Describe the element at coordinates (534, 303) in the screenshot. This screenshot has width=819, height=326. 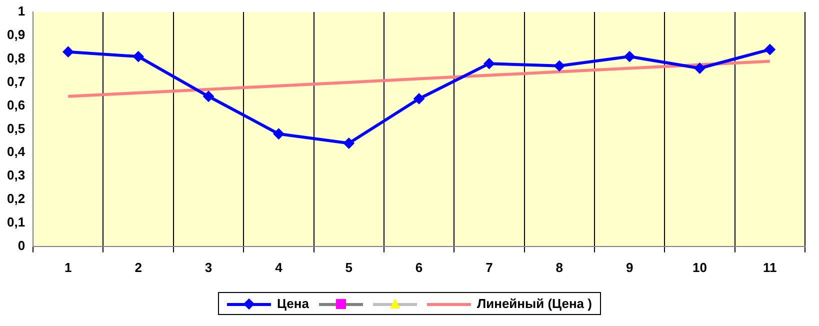
I see `legend-label: Линейный (Цена )` at that location.